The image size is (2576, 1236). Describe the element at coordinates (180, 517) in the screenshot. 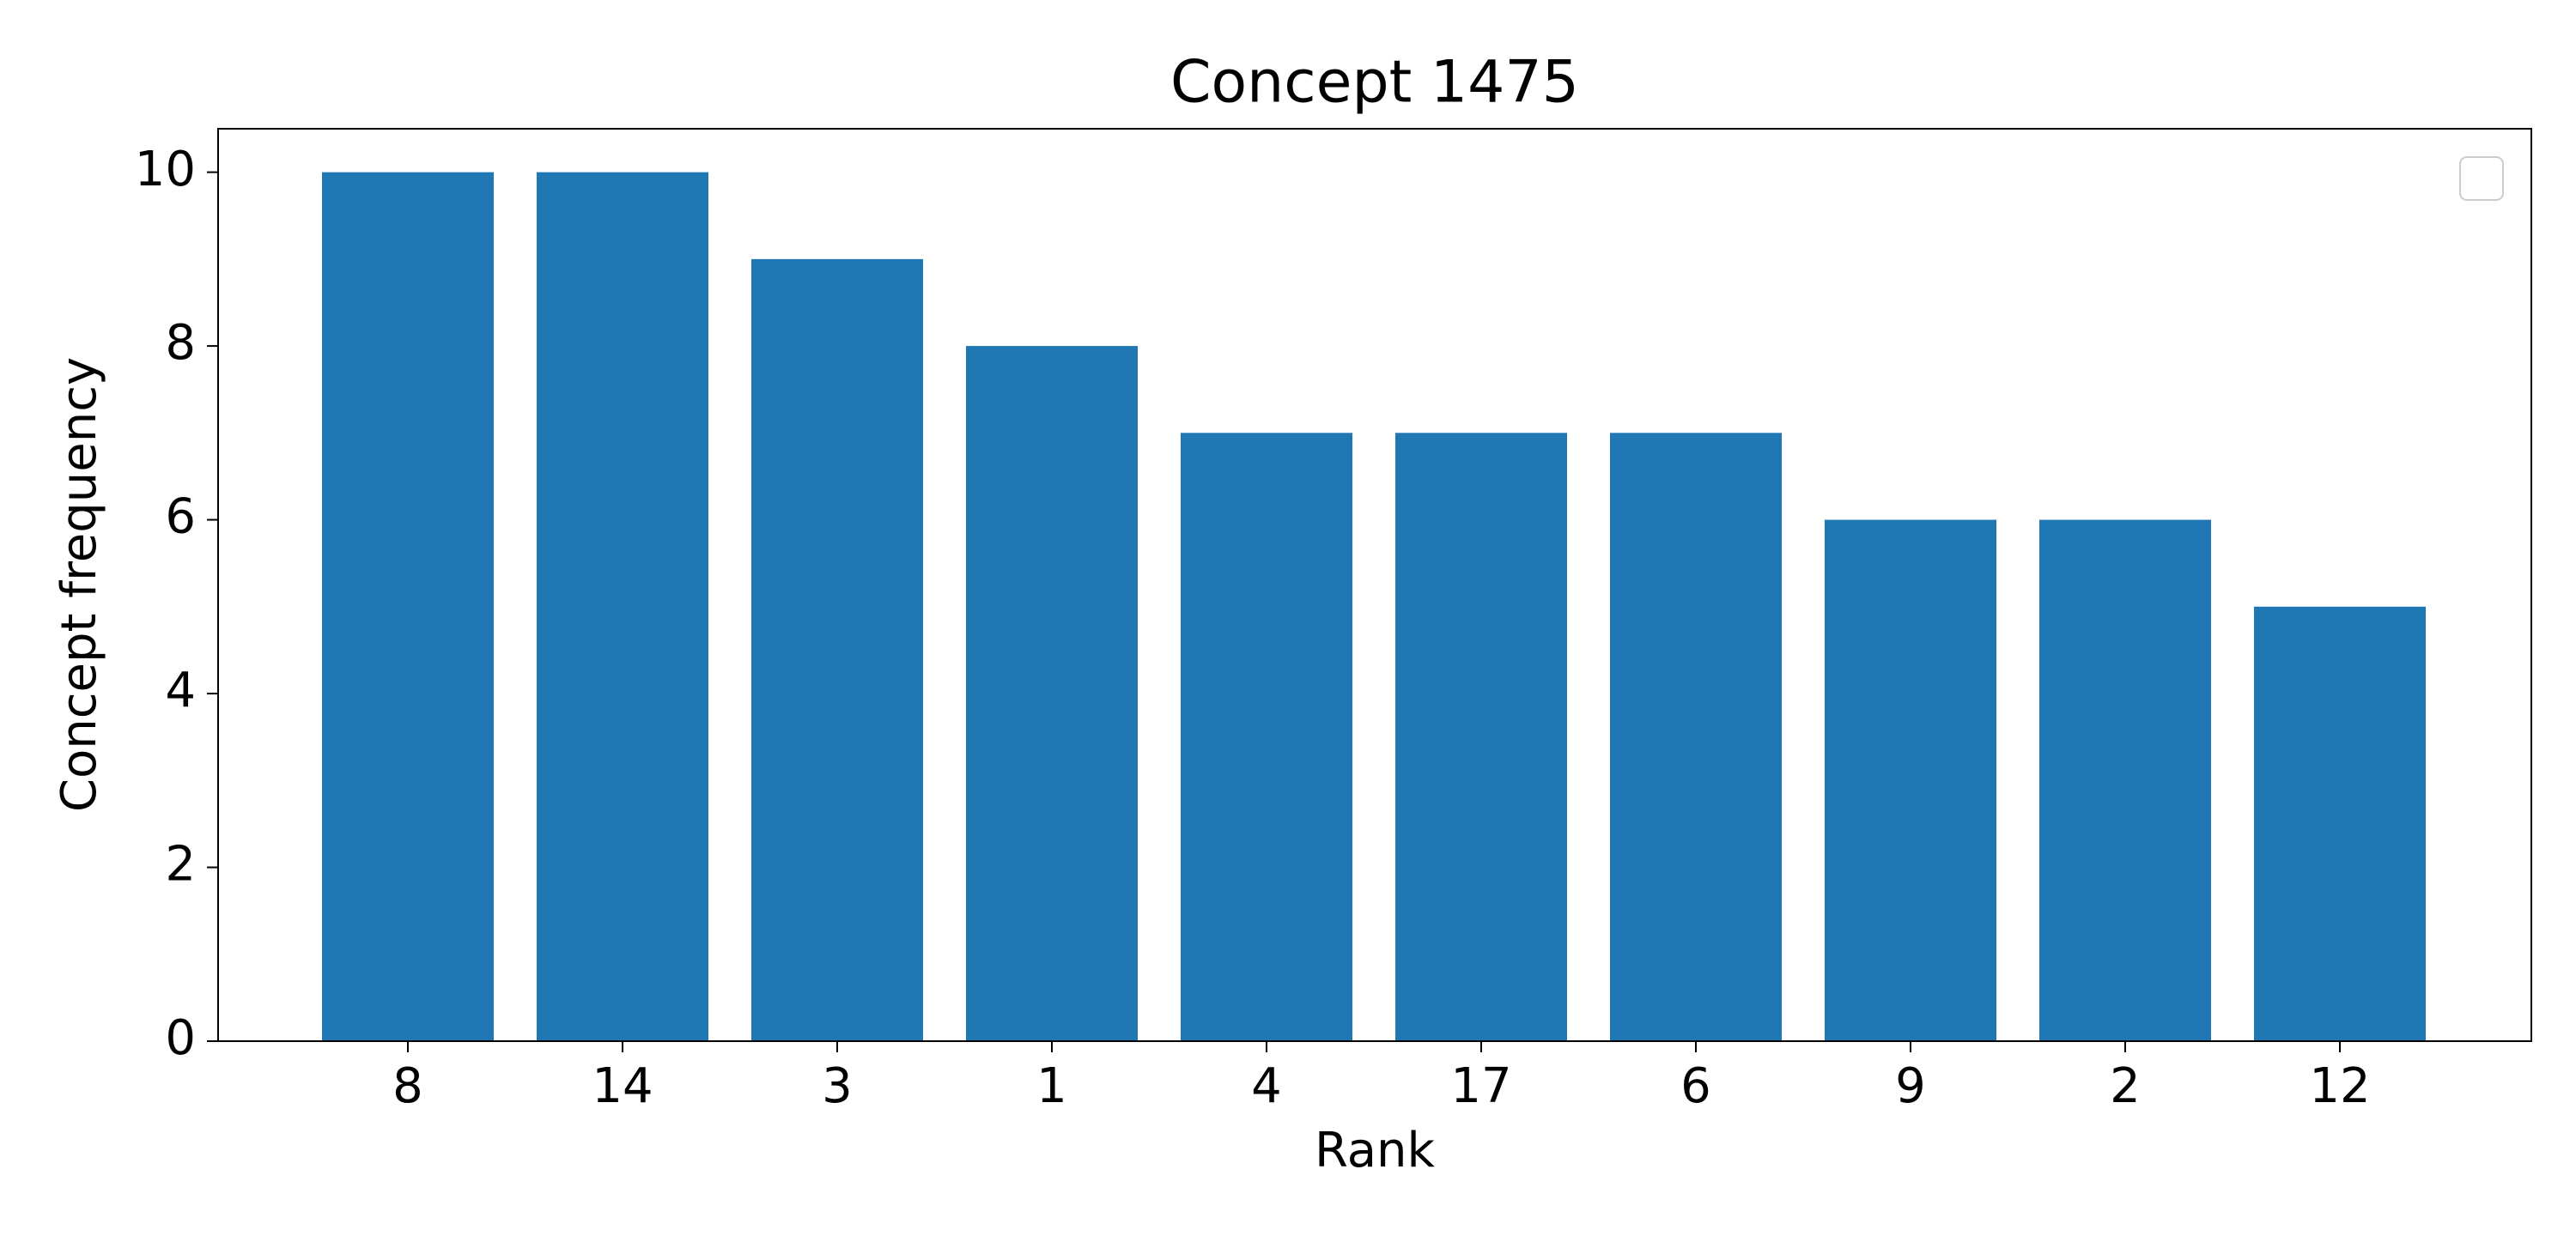

I see `y-tick-label: 6` at that location.